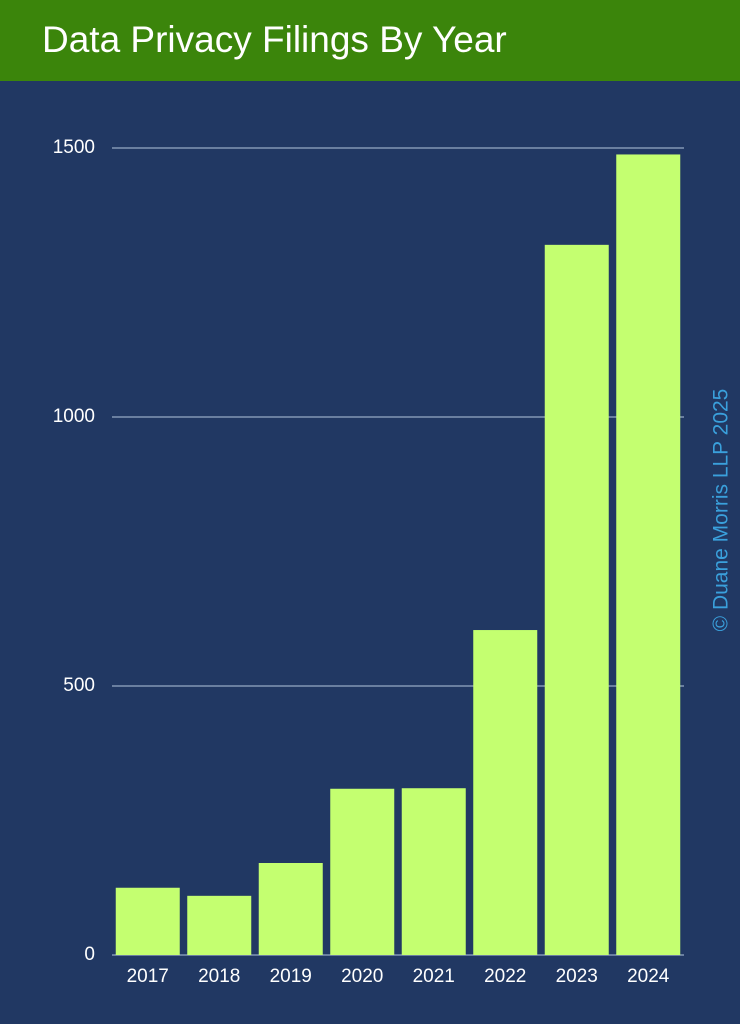 The width and height of the screenshot is (740, 1024). I want to click on x-tick-label: 2017, so click(148, 976).